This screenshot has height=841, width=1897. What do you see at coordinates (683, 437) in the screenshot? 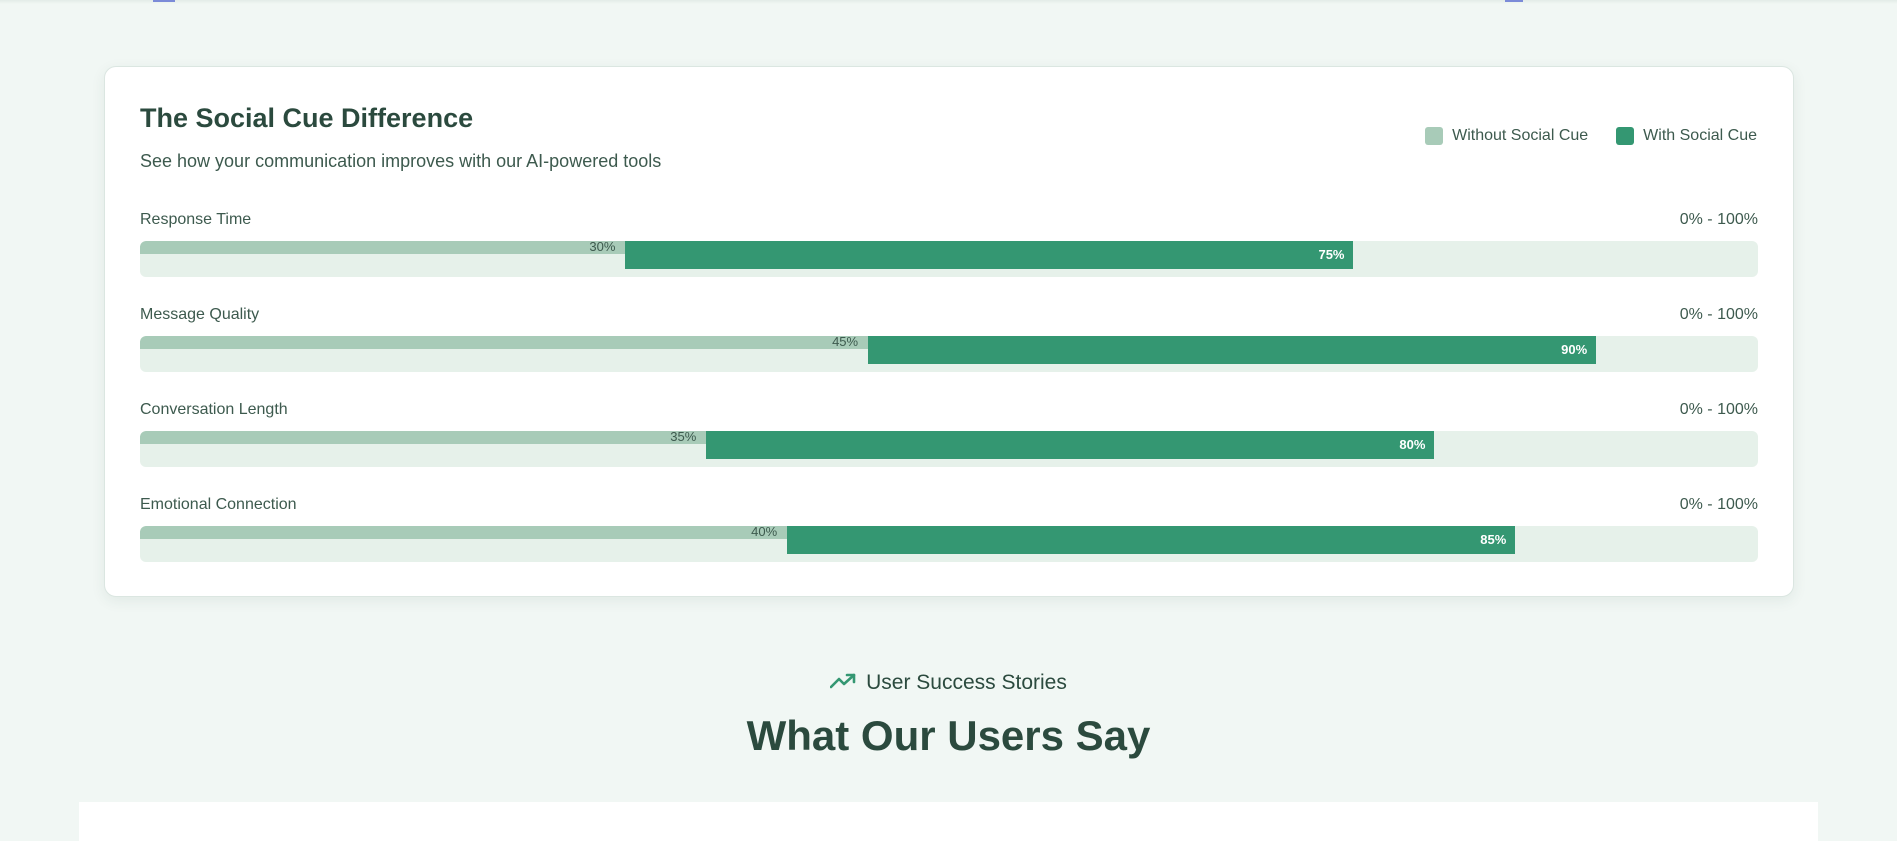
I see `value-label-without: 35%` at bounding box center [683, 437].